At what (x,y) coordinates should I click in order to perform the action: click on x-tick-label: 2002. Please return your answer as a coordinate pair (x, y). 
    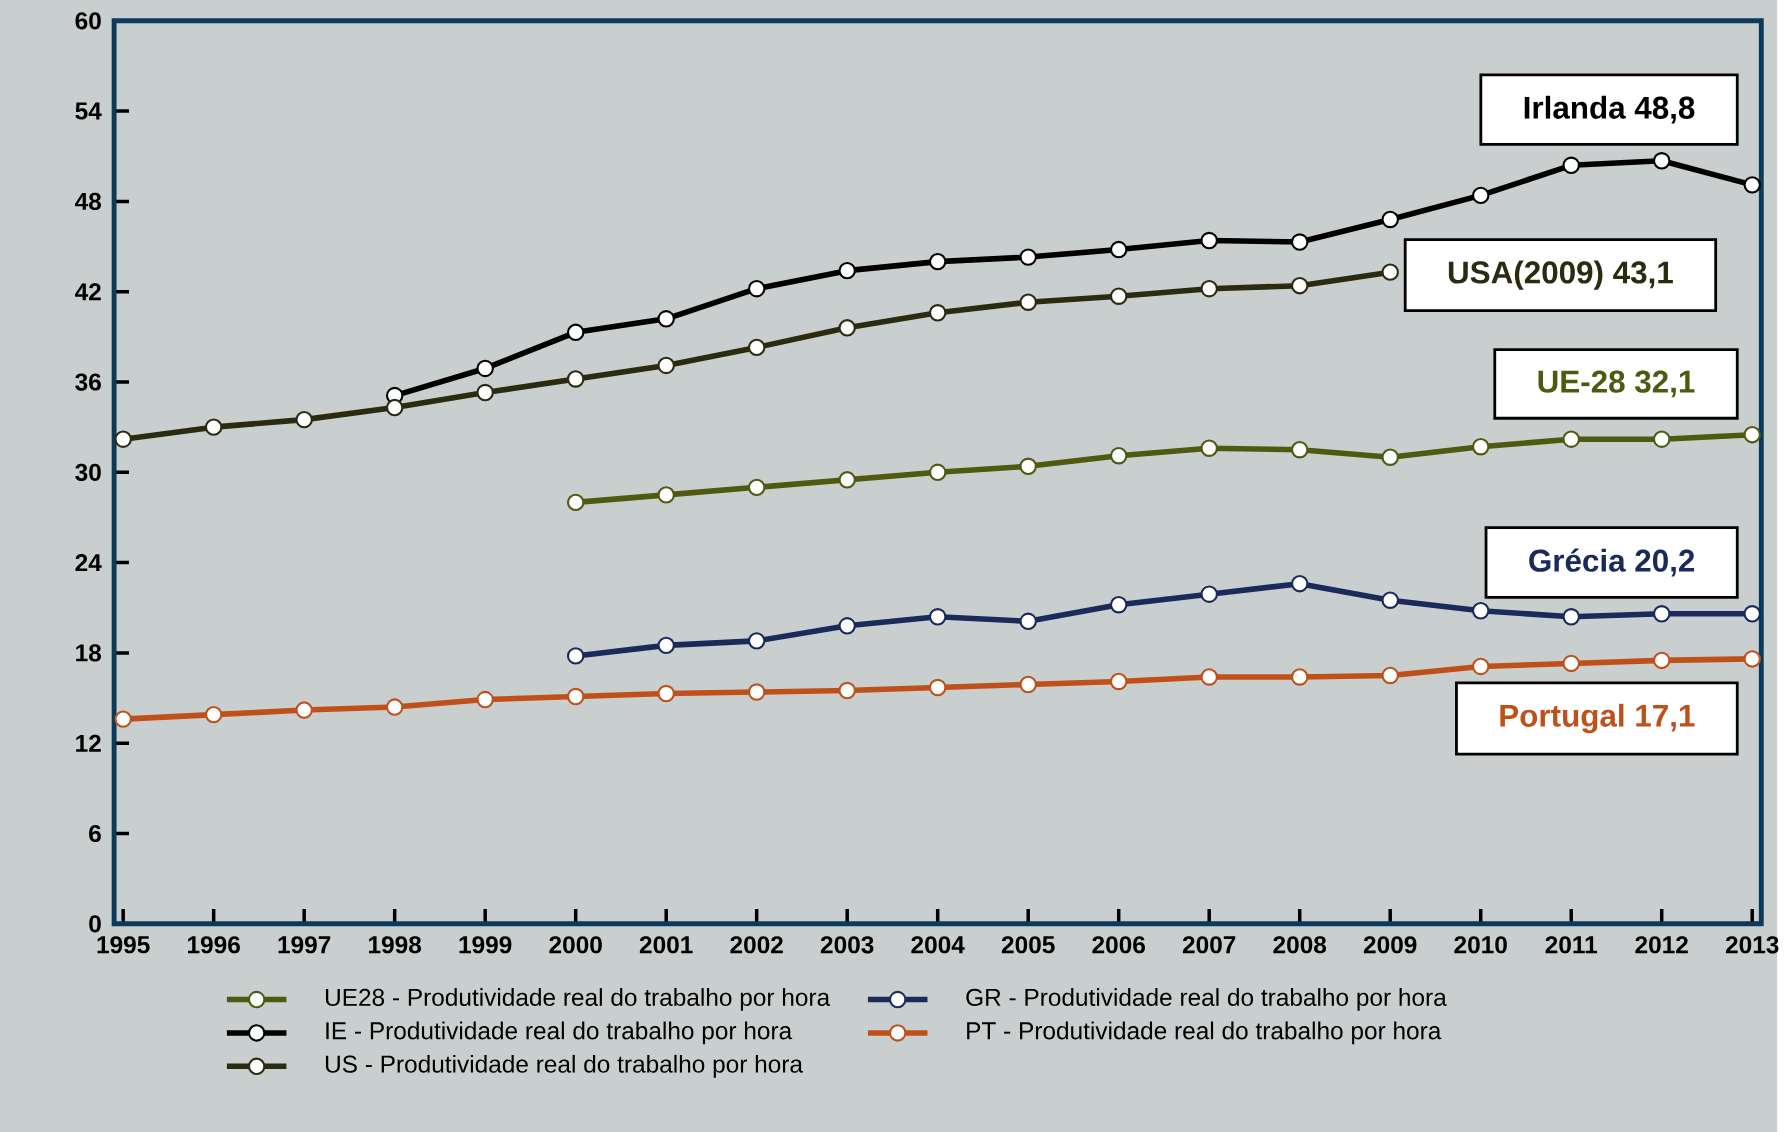
    Looking at the image, I should click on (756, 945).